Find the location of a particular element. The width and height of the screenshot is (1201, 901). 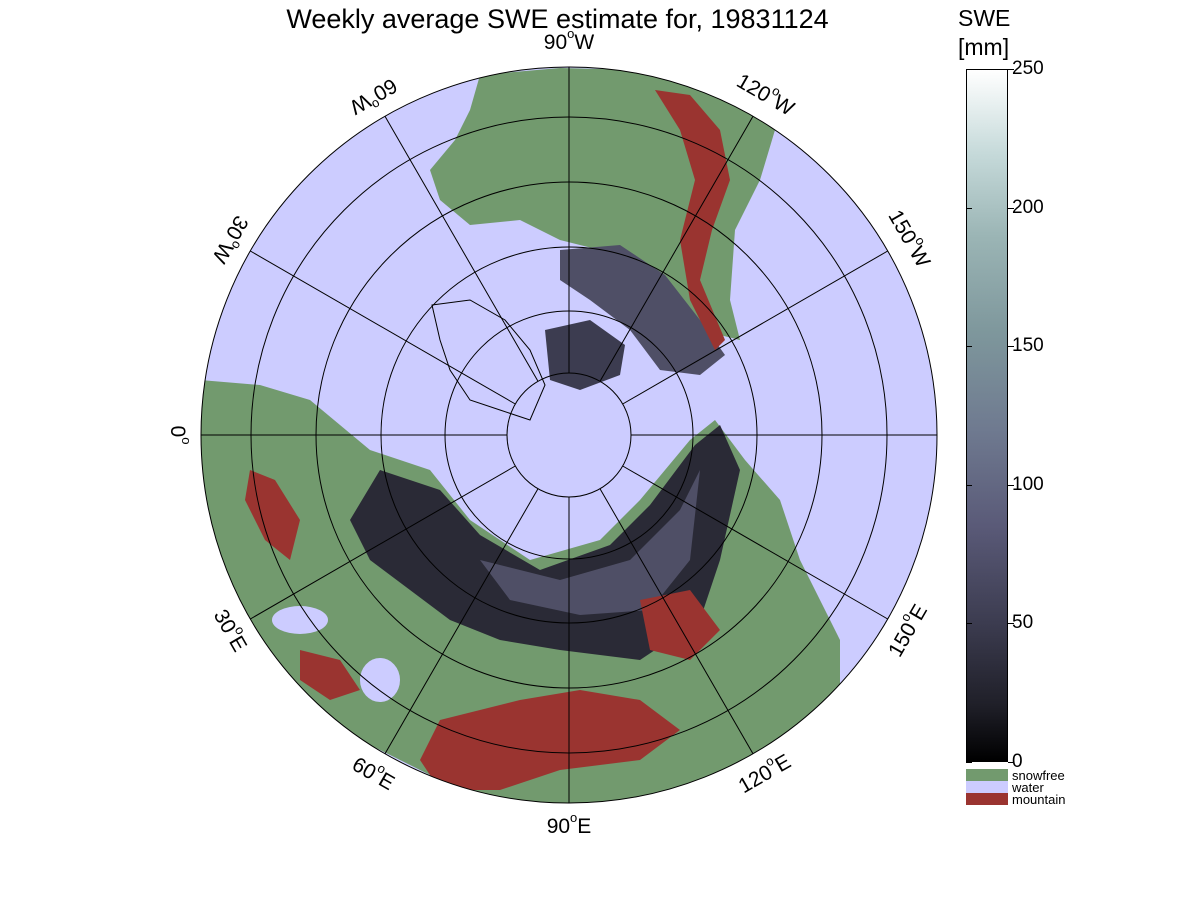

colorbar-tick-label: 150 is located at coordinates (1028, 346).